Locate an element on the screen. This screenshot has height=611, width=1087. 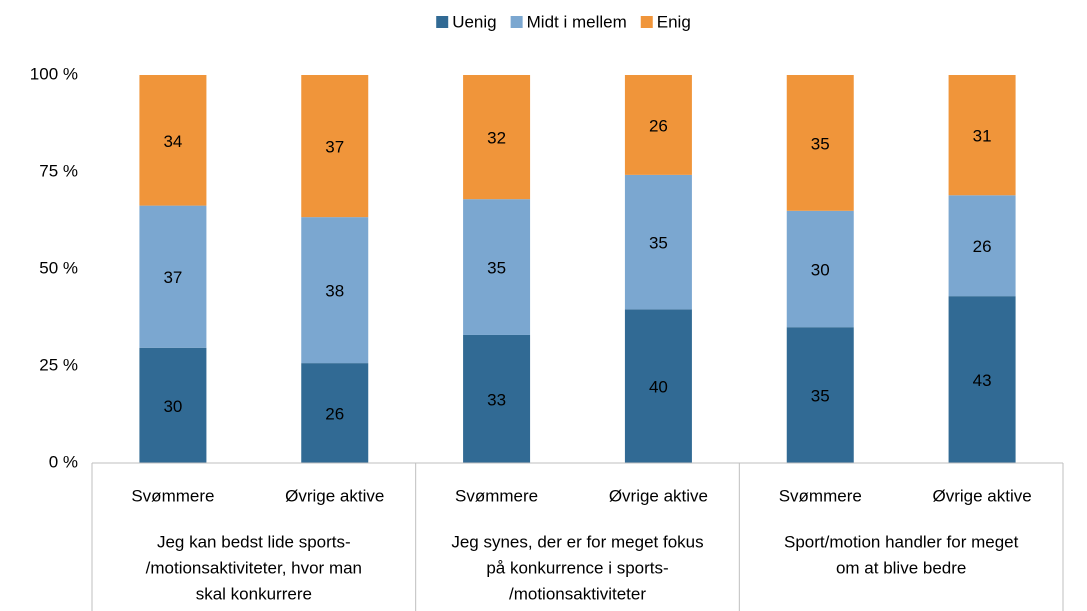
data-label: 34 is located at coordinates (172, 141).